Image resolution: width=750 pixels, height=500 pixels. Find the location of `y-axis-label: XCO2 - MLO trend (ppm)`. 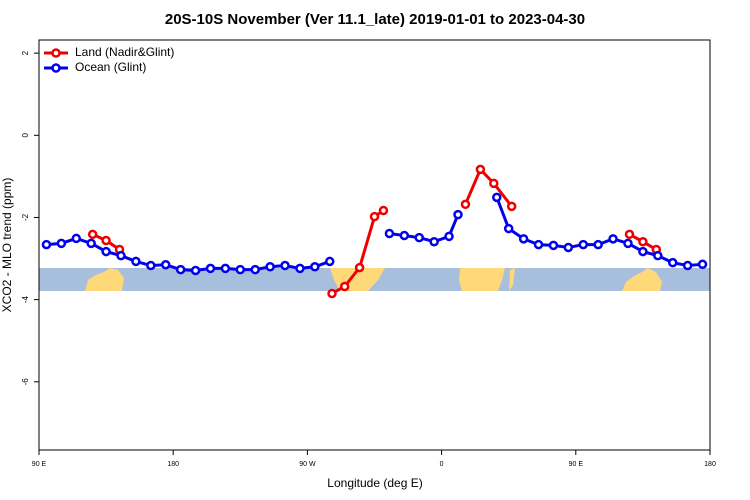

y-axis-label: XCO2 - MLO trend (ppm) is located at coordinates (7, 245).